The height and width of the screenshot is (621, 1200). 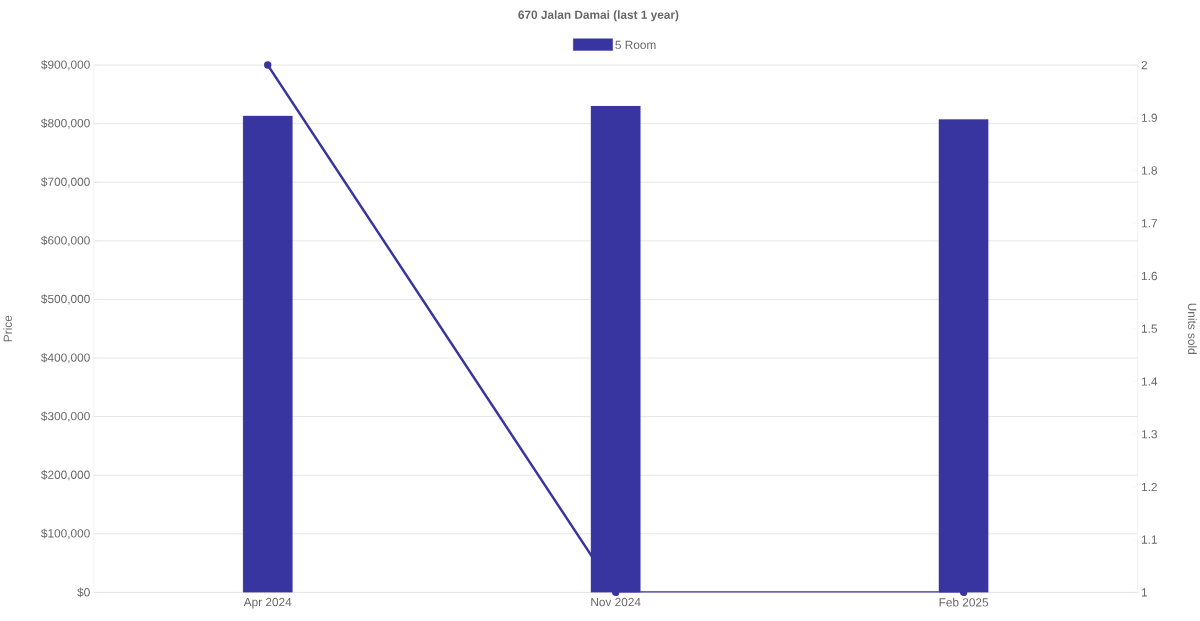 What do you see at coordinates (1149, 170) in the screenshot?
I see `y2-tick-label: 1.8` at bounding box center [1149, 170].